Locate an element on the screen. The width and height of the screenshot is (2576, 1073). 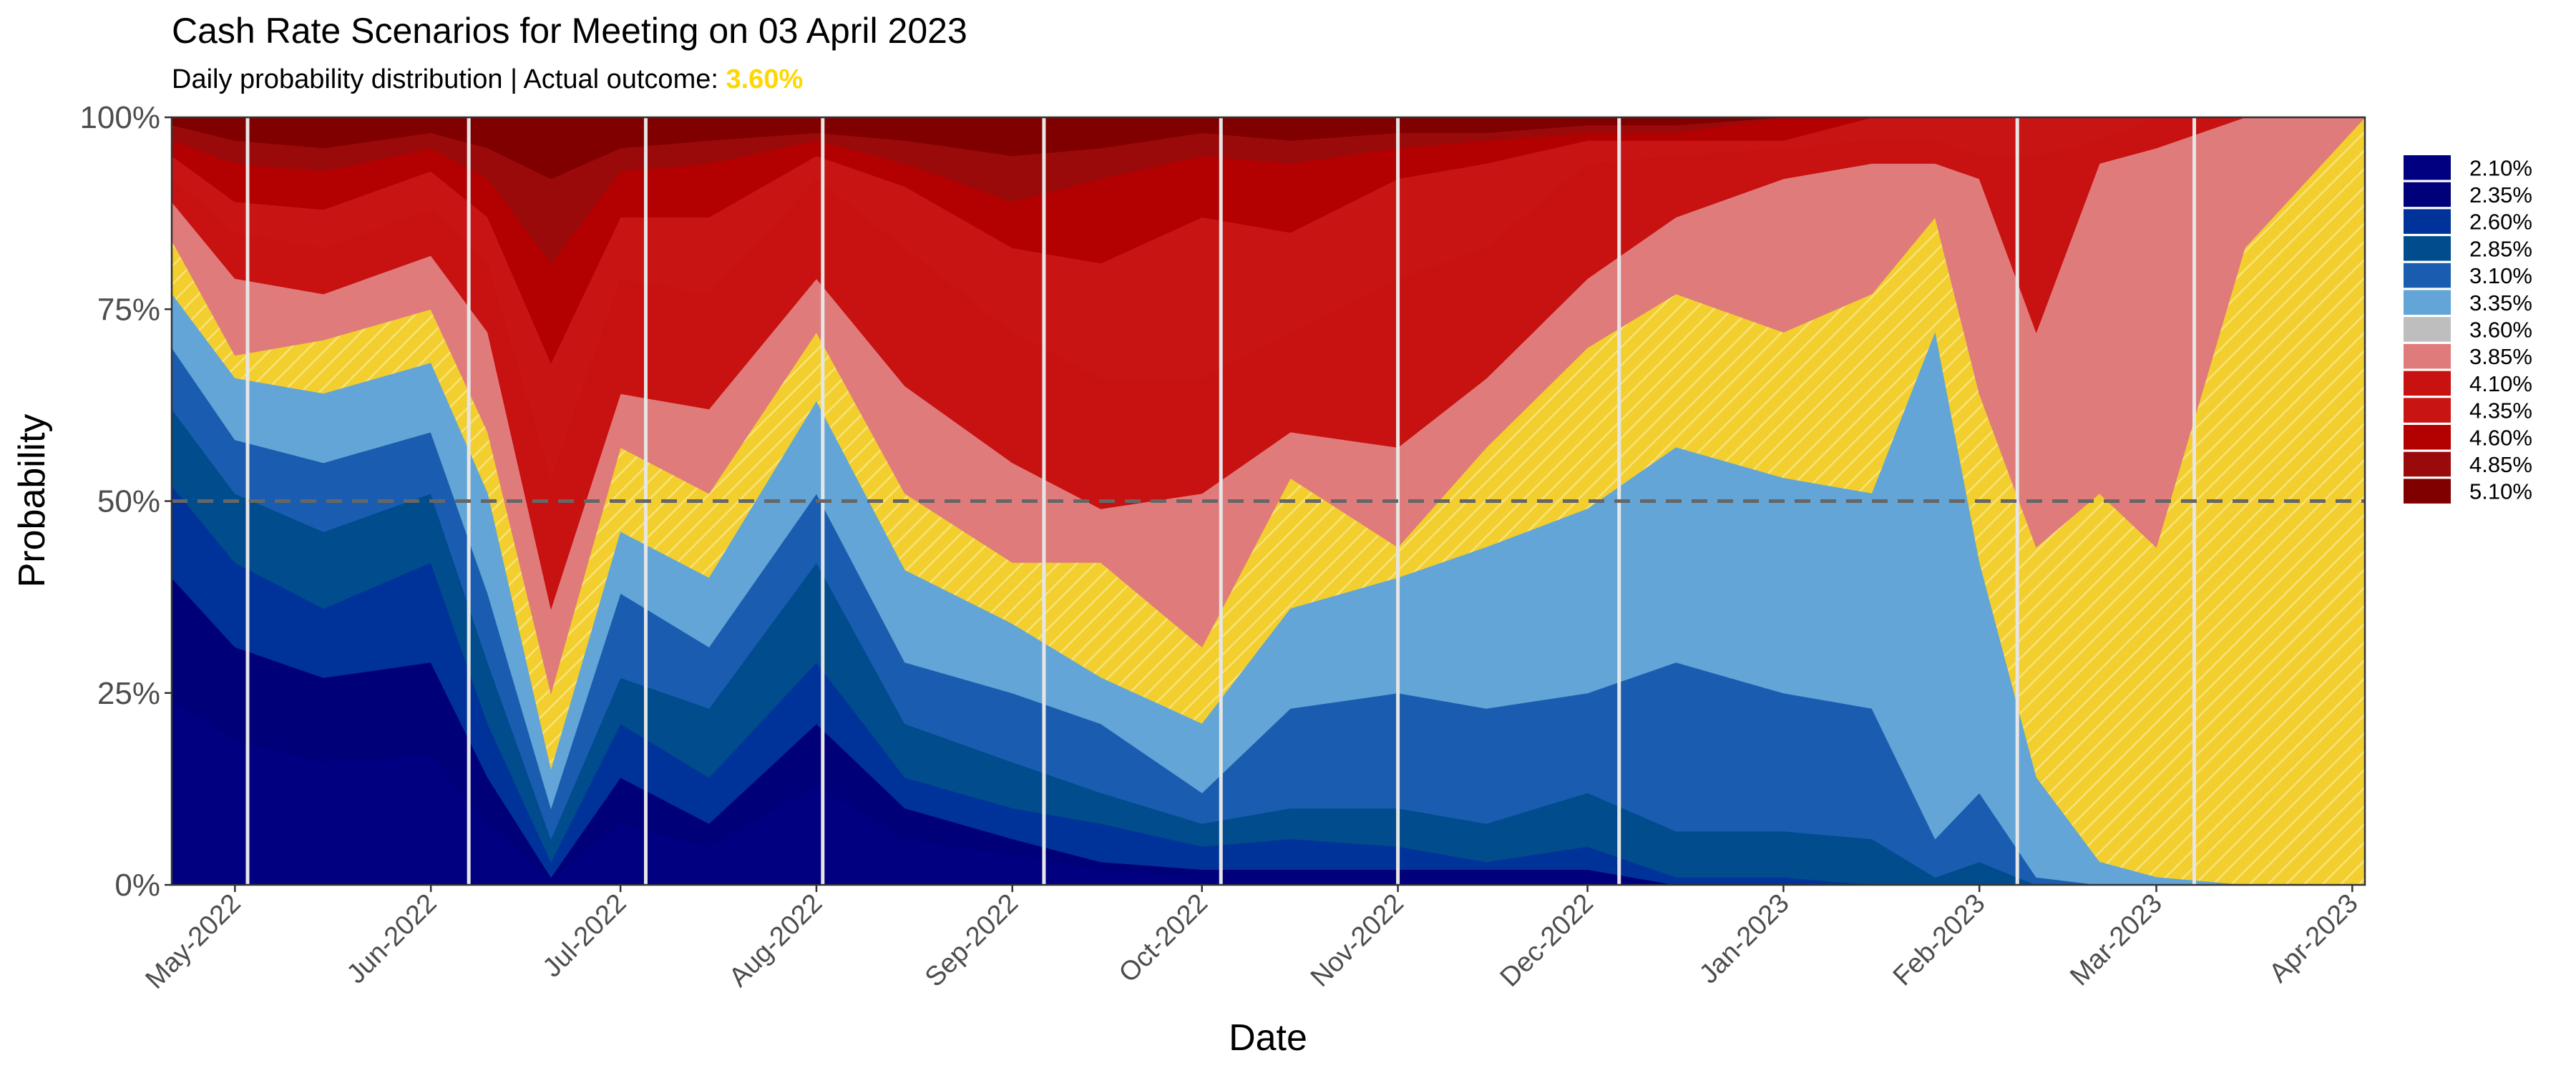
legend-label: 2.35% is located at coordinates (2500, 194).